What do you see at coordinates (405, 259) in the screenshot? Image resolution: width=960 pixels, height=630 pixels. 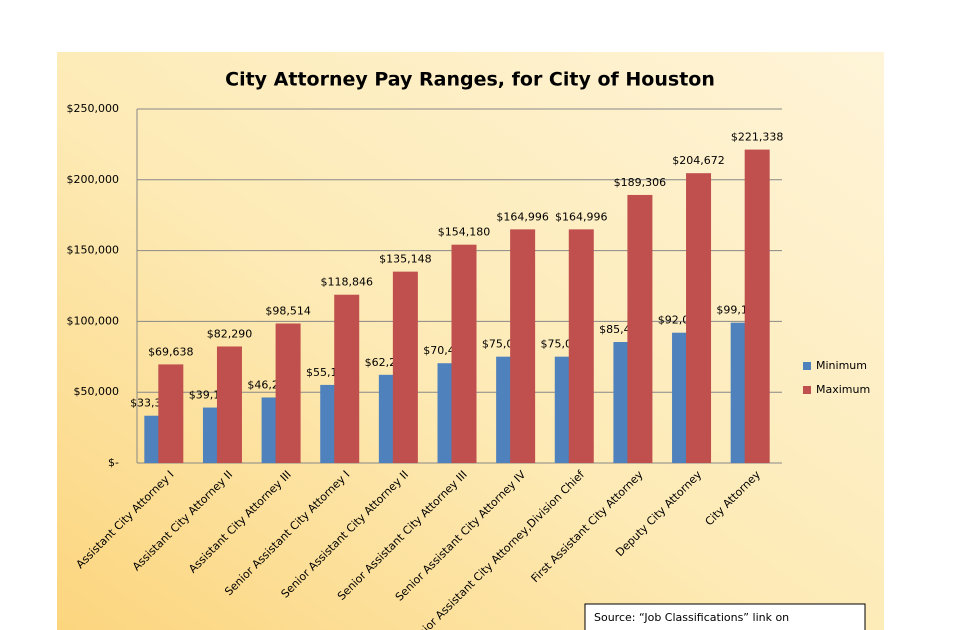 I see `value-label: $135,148` at bounding box center [405, 259].